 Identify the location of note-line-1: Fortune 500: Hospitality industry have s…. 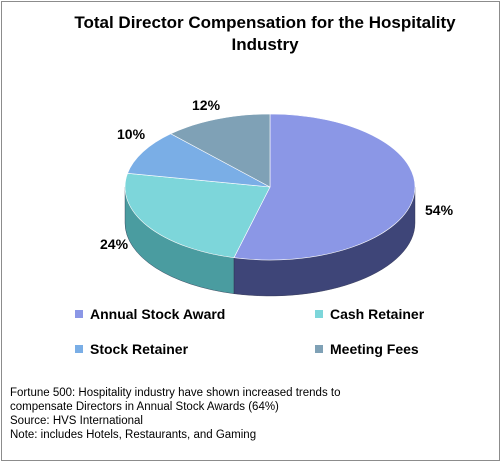
(175, 393).